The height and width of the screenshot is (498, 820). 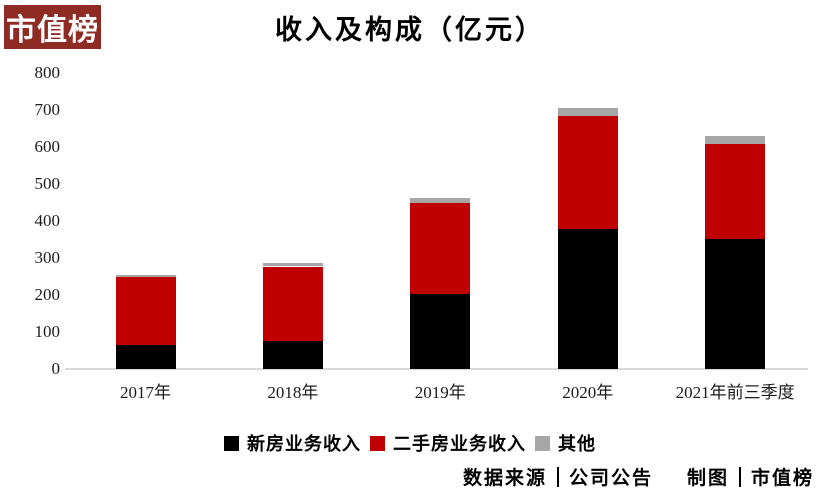 I want to click on y-tick-label: 400, so click(x=47, y=220).